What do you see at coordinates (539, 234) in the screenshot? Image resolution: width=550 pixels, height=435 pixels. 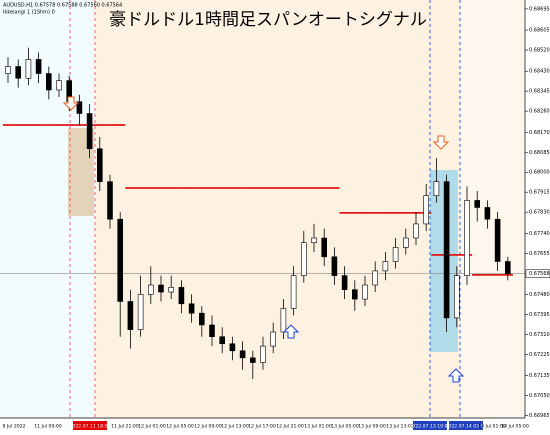 I see `y-tick-label: 0.67740` at bounding box center [539, 234].